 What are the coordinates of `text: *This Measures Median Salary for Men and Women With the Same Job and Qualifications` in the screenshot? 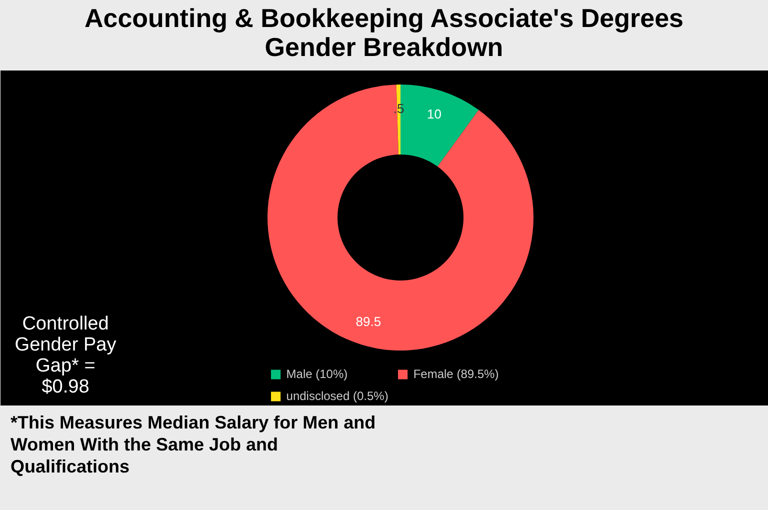 It's located at (193, 444).